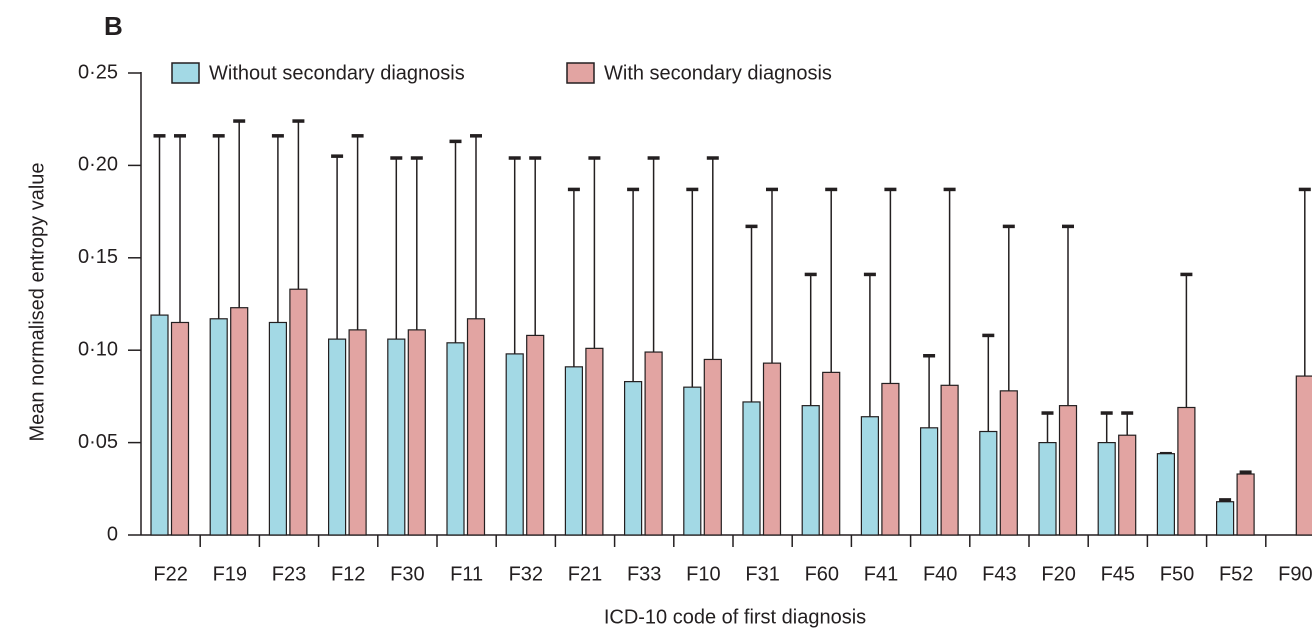 This screenshot has height=636, width=1312. Describe the element at coordinates (170, 574) in the screenshot. I see `x-tick-label: F22` at that location.